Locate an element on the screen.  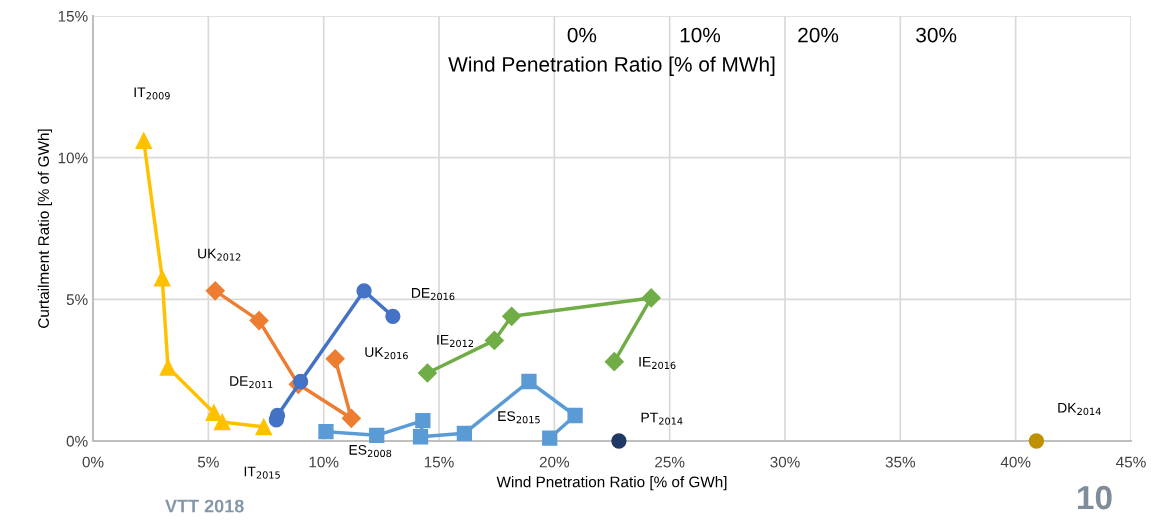
x-tick-label: 40% is located at coordinates (1015, 462).